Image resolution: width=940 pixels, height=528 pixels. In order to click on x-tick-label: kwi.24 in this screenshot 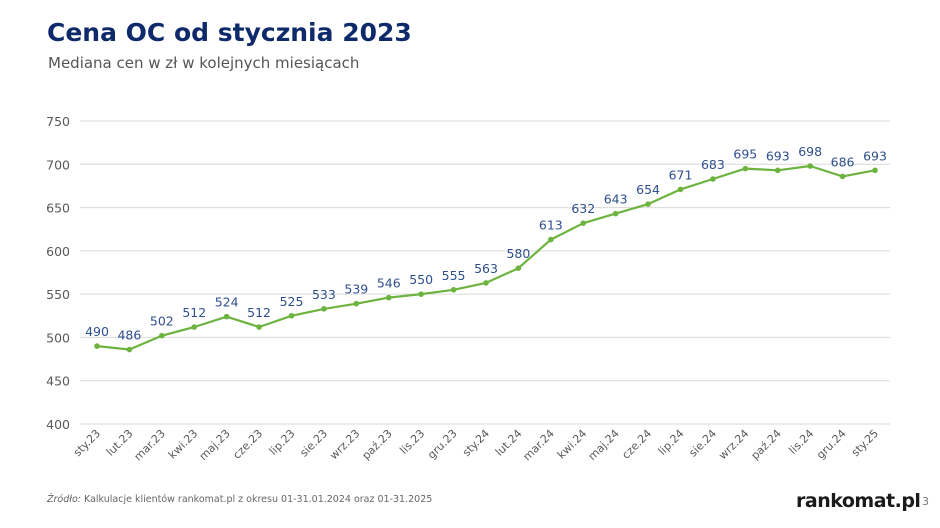, I will do `click(572, 444)`.